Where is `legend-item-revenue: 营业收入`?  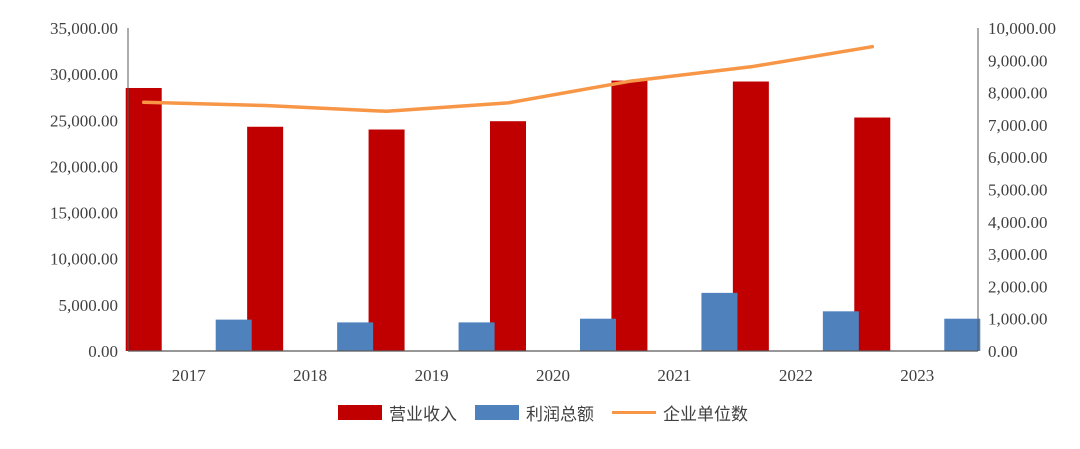 legend-item-revenue: 营业收入 is located at coordinates (397, 412).